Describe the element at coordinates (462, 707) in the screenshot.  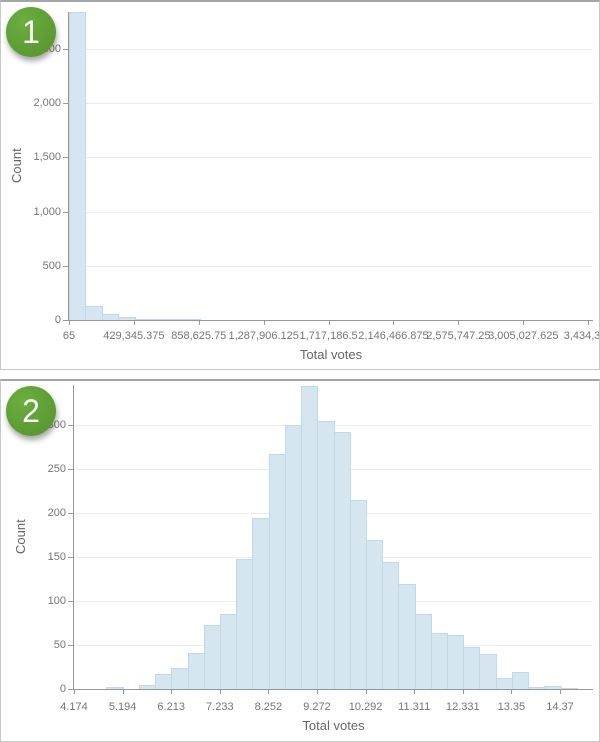
I see `x-tick-label: 12.331` at that location.